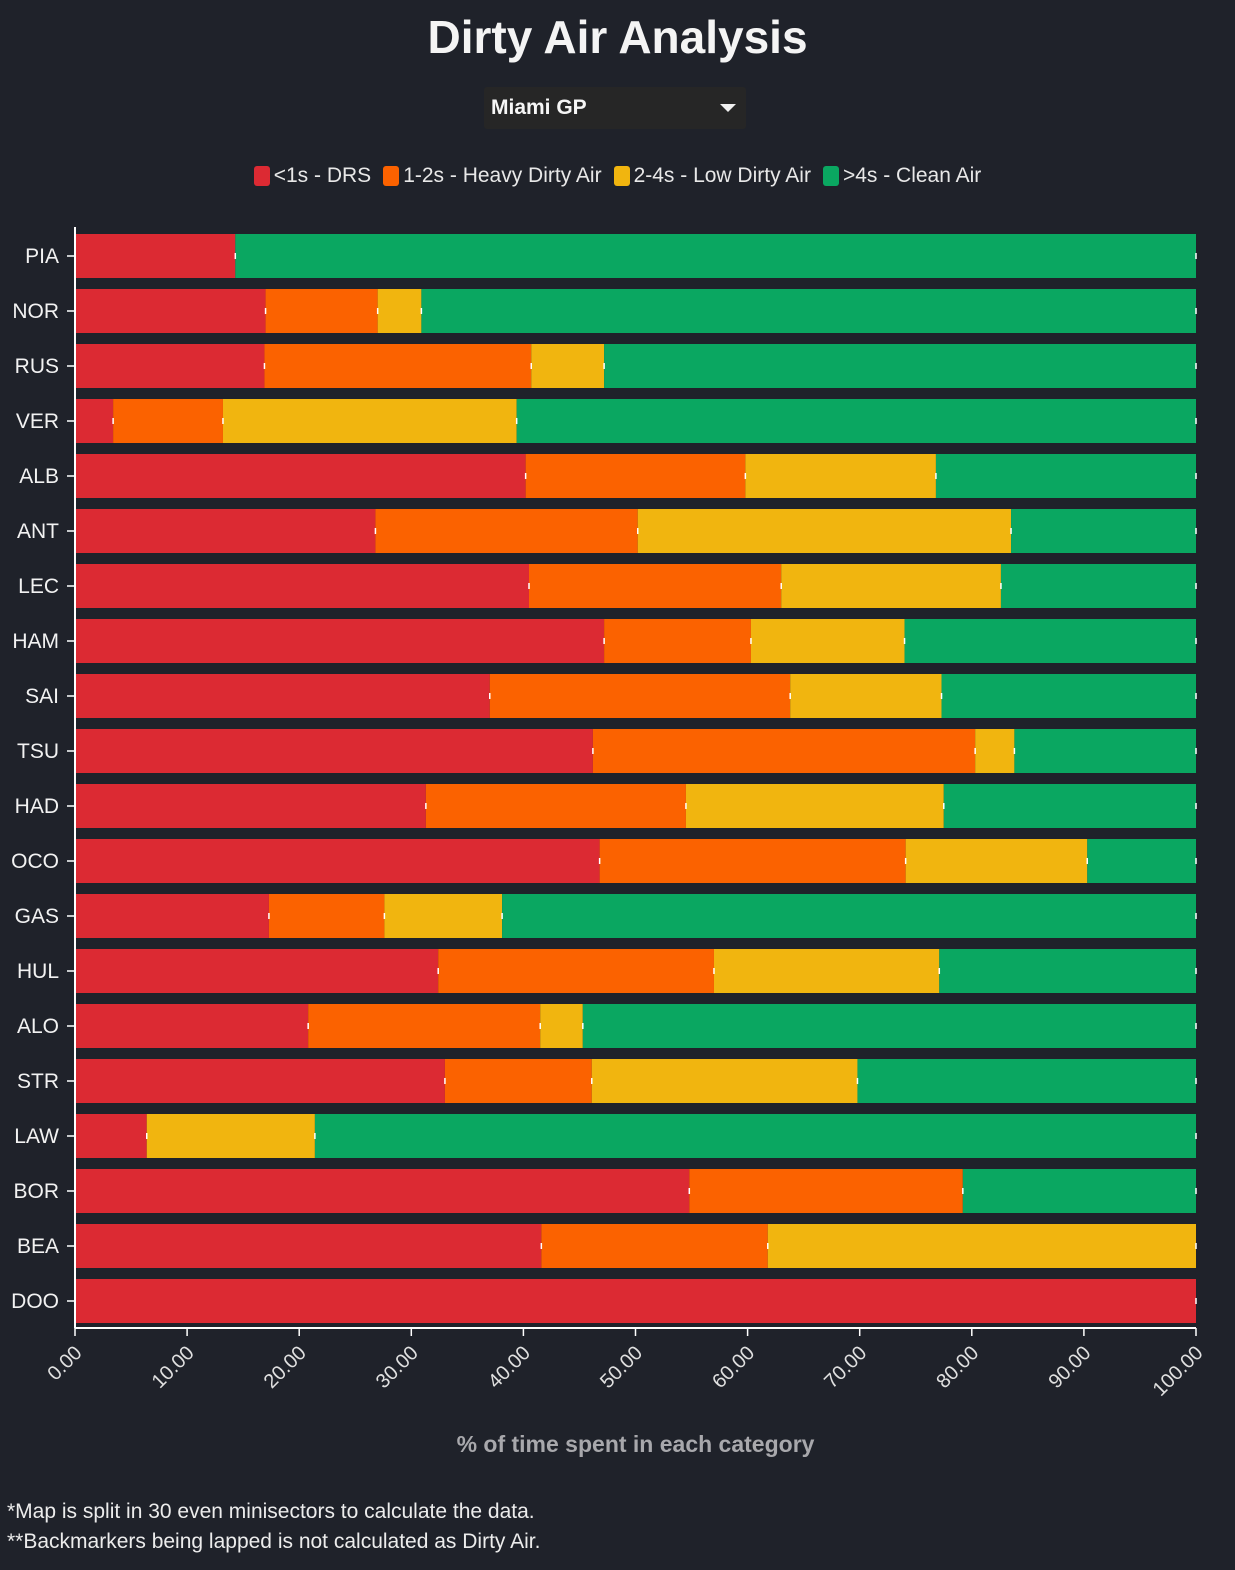 This screenshot has width=1235, height=1570. Describe the element at coordinates (37, 806) in the screenshot. I see `y-tick-label: HAD` at that location.